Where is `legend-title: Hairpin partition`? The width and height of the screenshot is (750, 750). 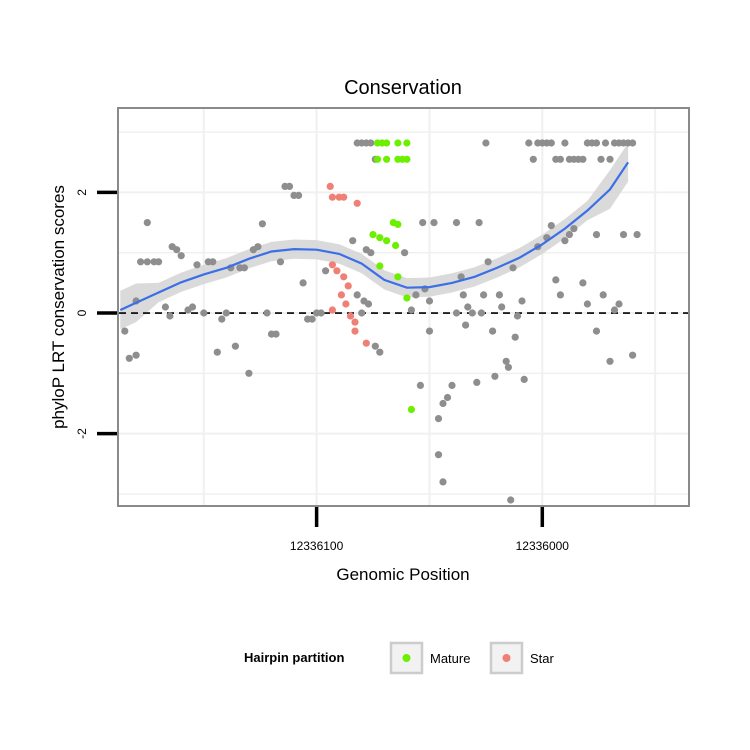
legend-title: Hairpin partition is located at coordinates (294, 657).